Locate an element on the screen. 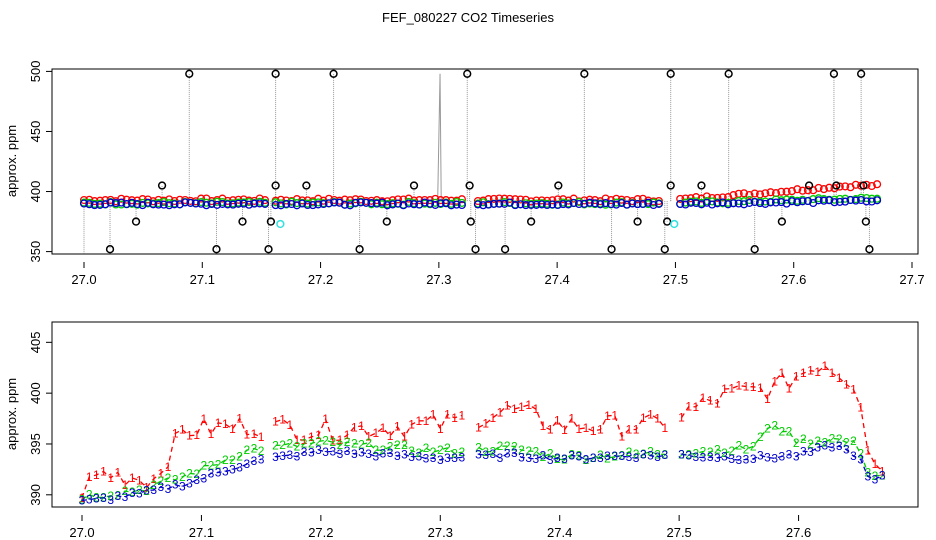 The height and width of the screenshot is (540, 936). top-y-tick-label: 350 is located at coordinates (35, 252).